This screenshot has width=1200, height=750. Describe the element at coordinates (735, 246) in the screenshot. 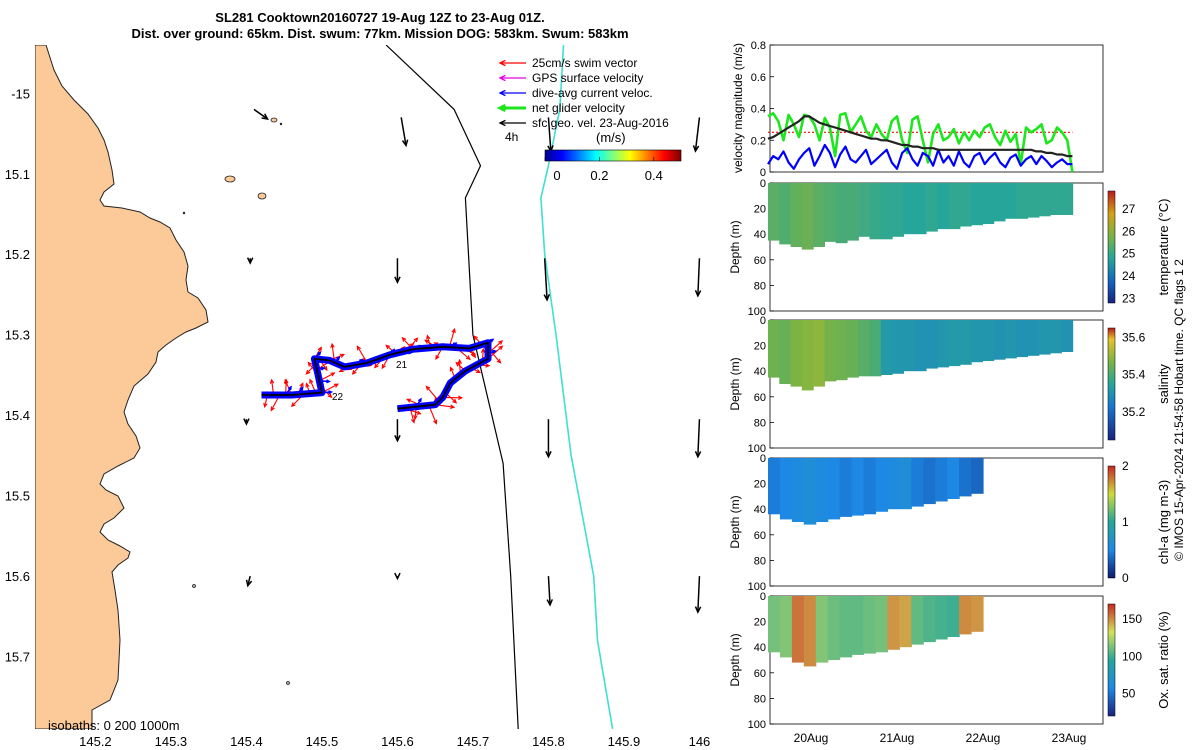

I see `section-ylabel: Depth (m)` at that location.